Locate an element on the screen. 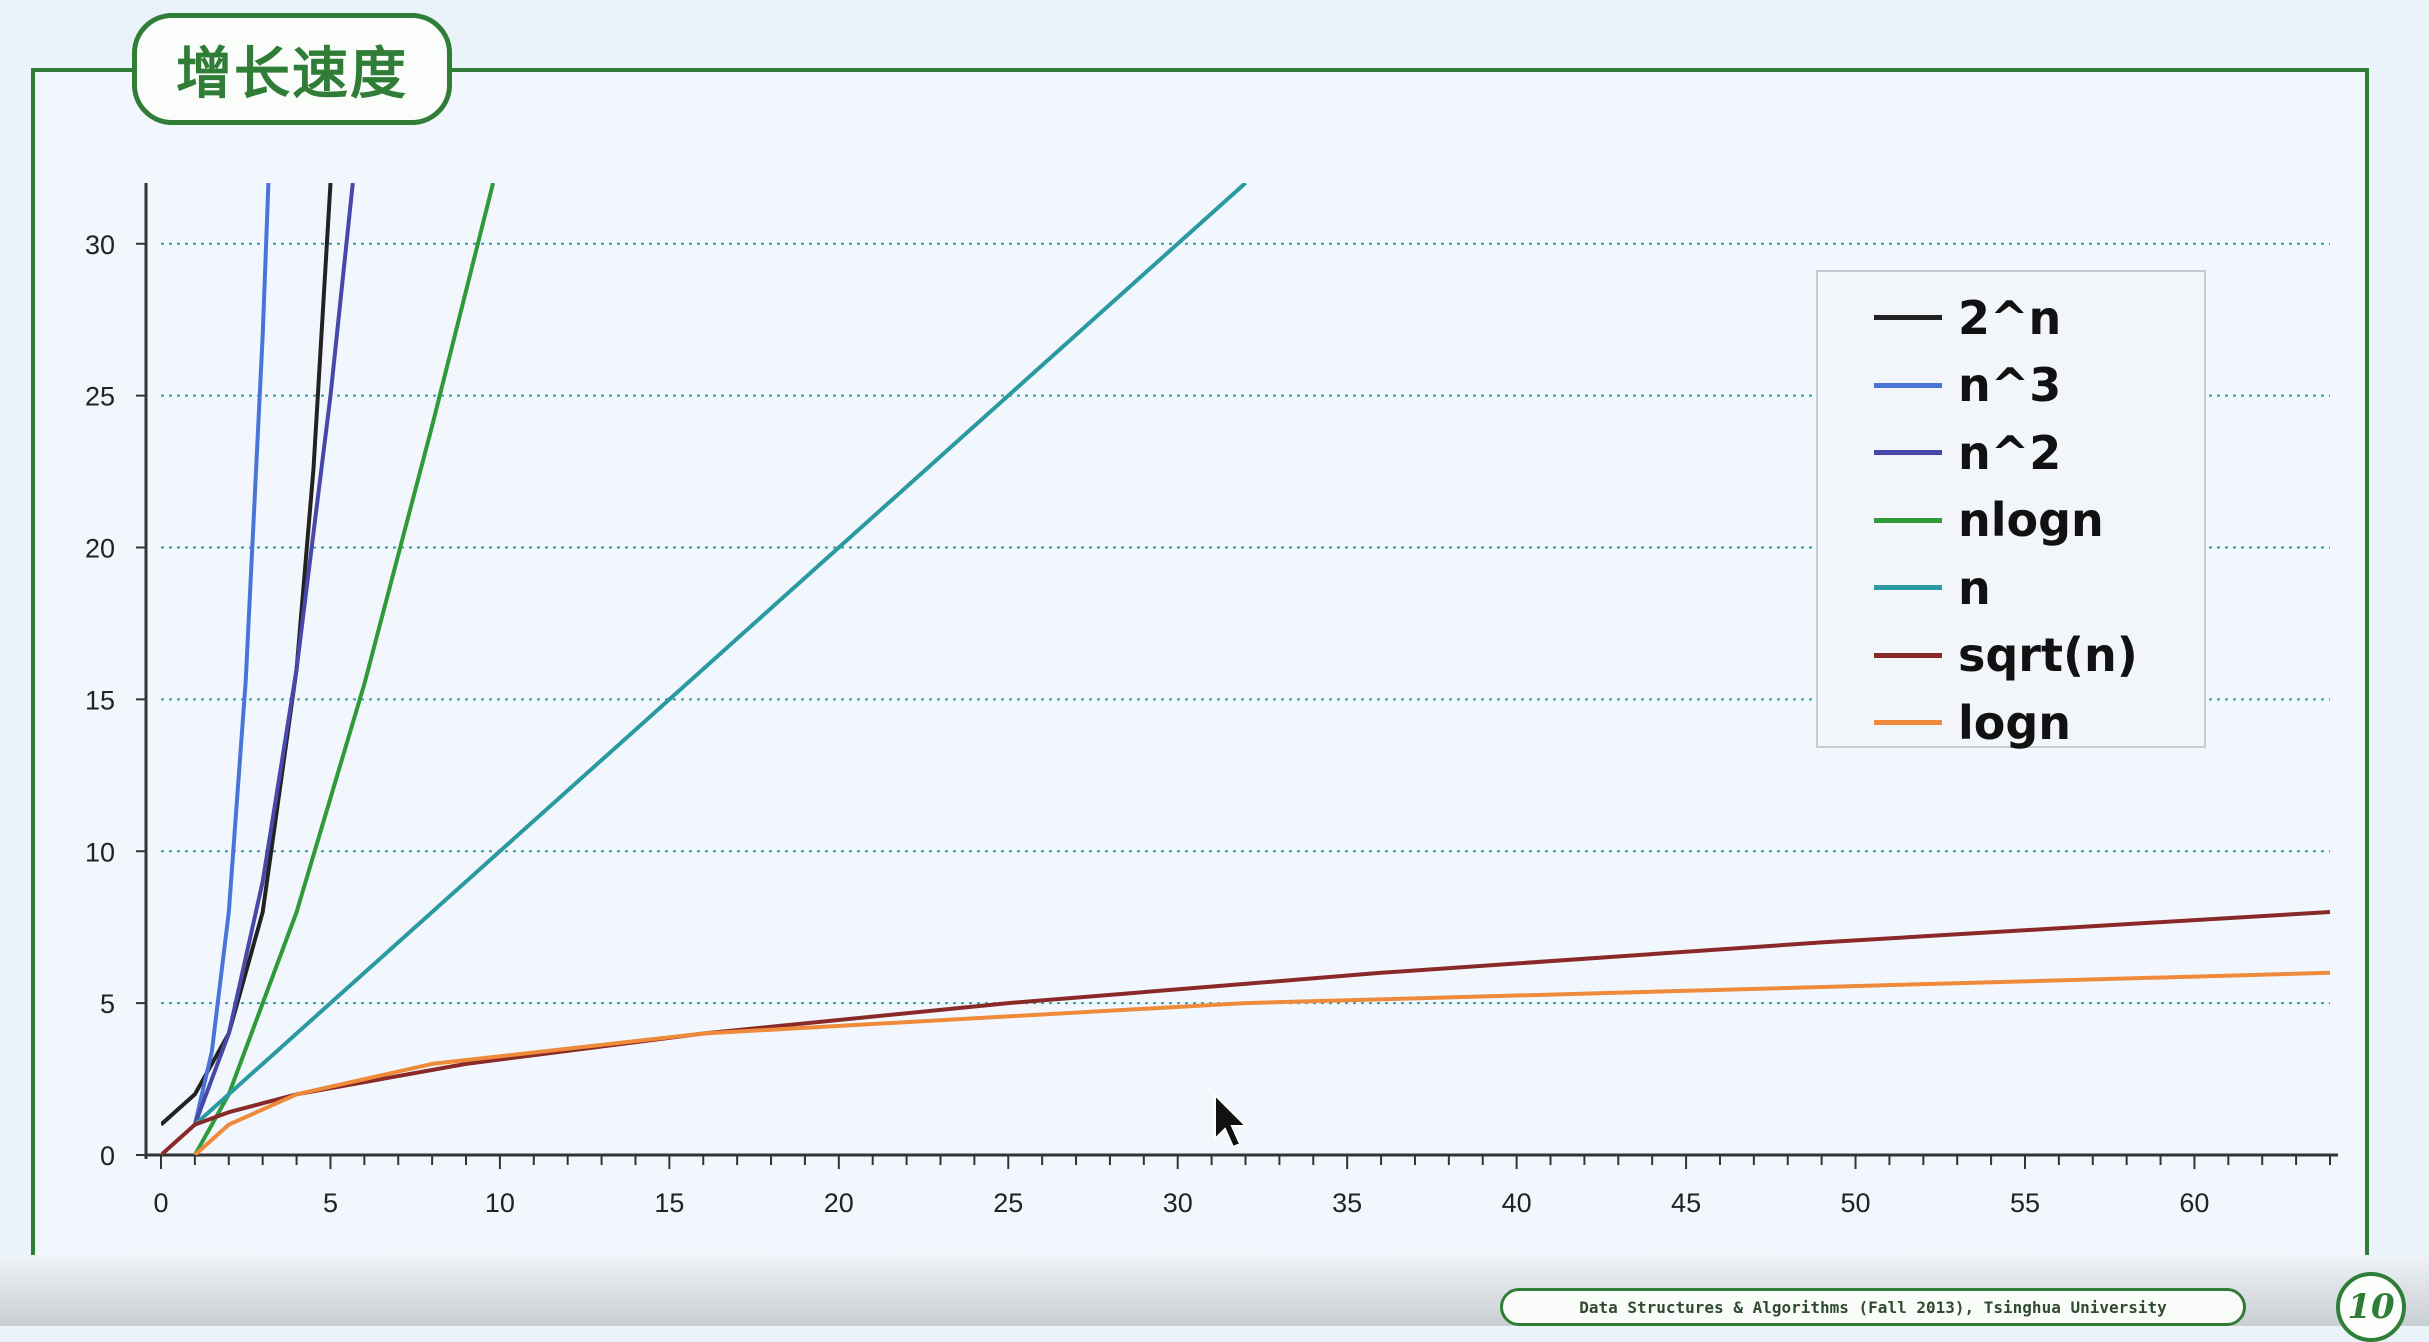  y-tick-label-25: 25 is located at coordinates (100, 397).